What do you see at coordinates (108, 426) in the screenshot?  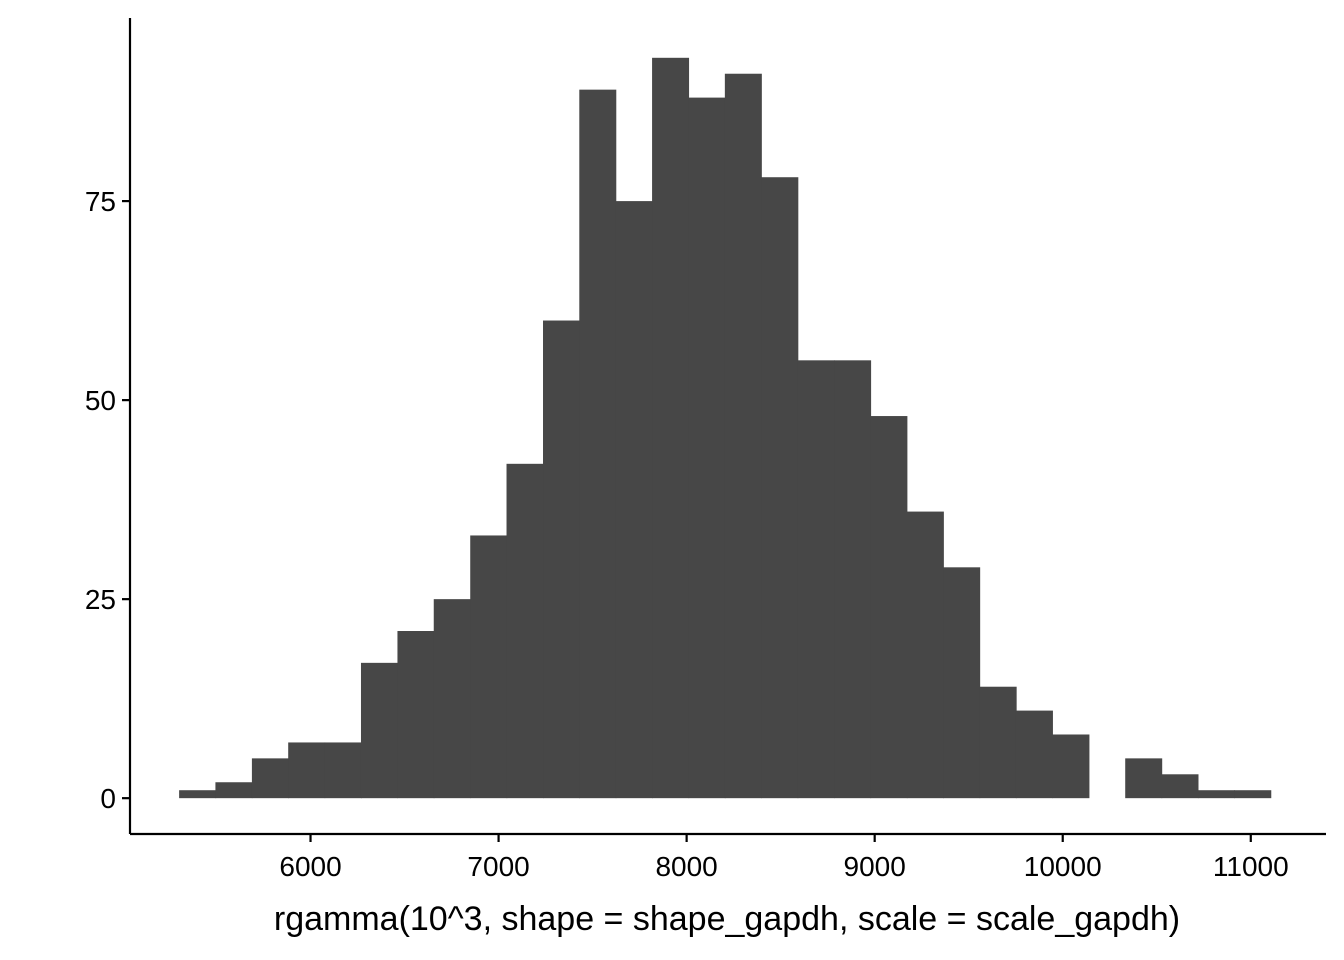 I see `y-axis: 0 25 50 75` at bounding box center [108, 426].